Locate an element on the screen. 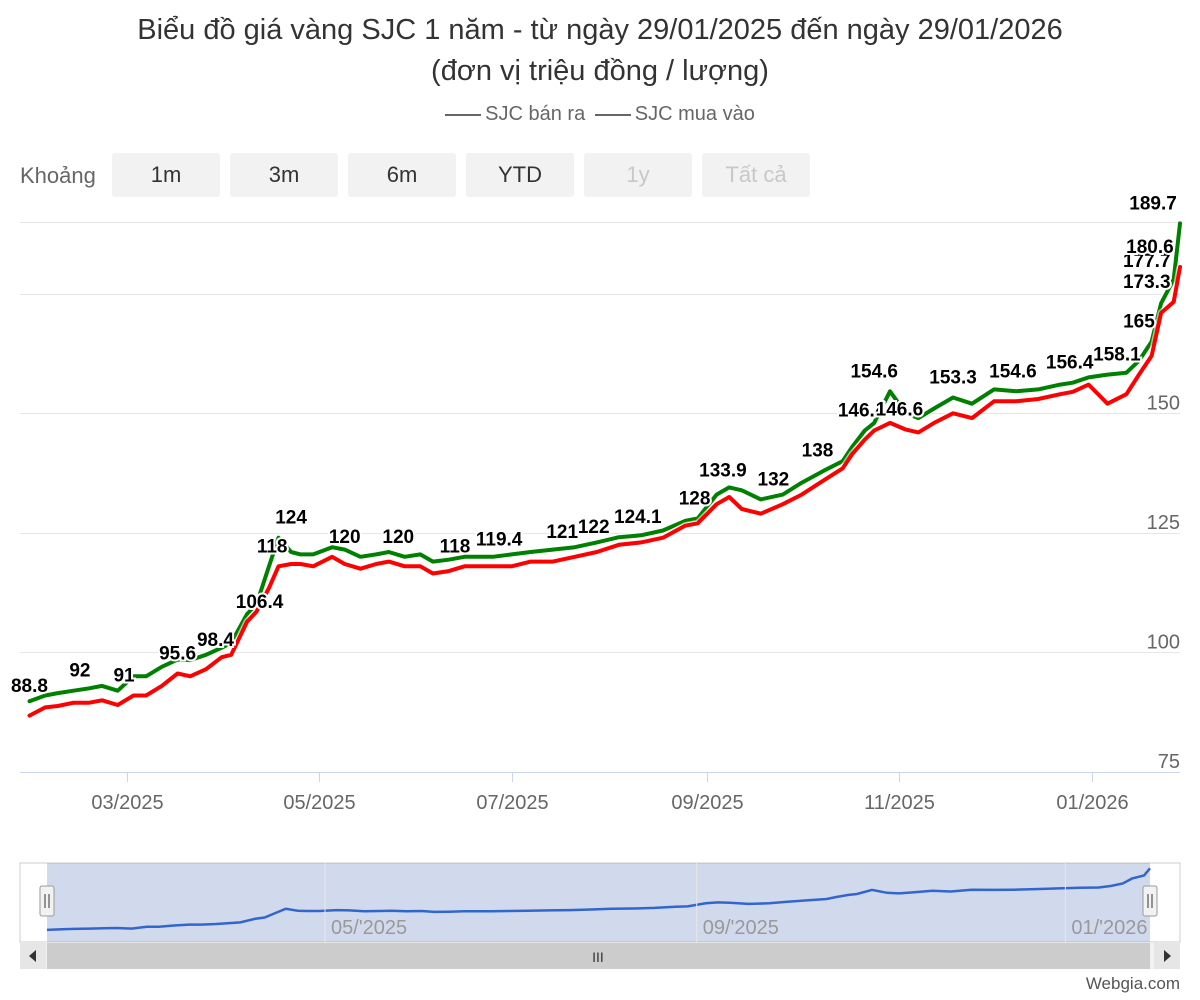 Image resolution: width=1200 pixels, height=1000 pixels. data-label: 156.4 is located at coordinates (1070, 363).